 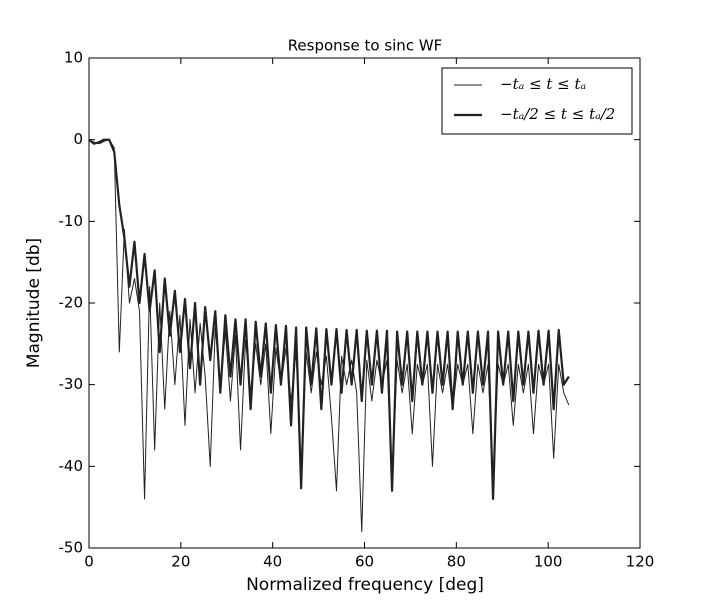 What do you see at coordinates (543, 84) in the screenshot?
I see `legend-label: −tₐ ≤ t ≤ tₐ` at bounding box center [543, 84].